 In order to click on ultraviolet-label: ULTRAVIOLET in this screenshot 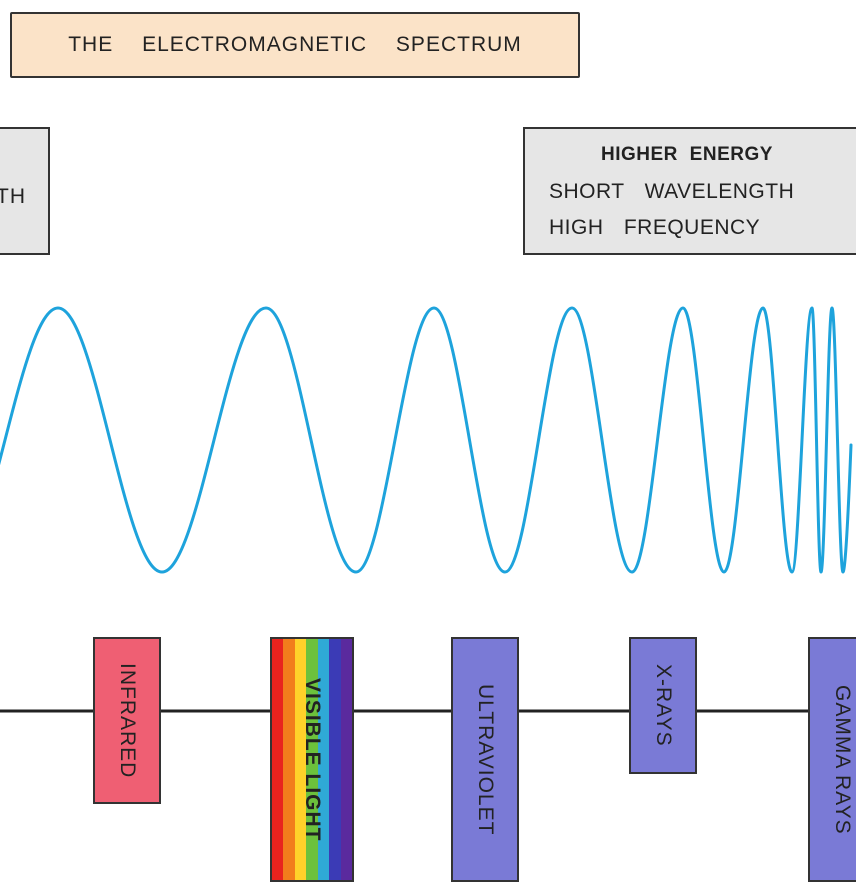, I will do `click(485, 759)`.